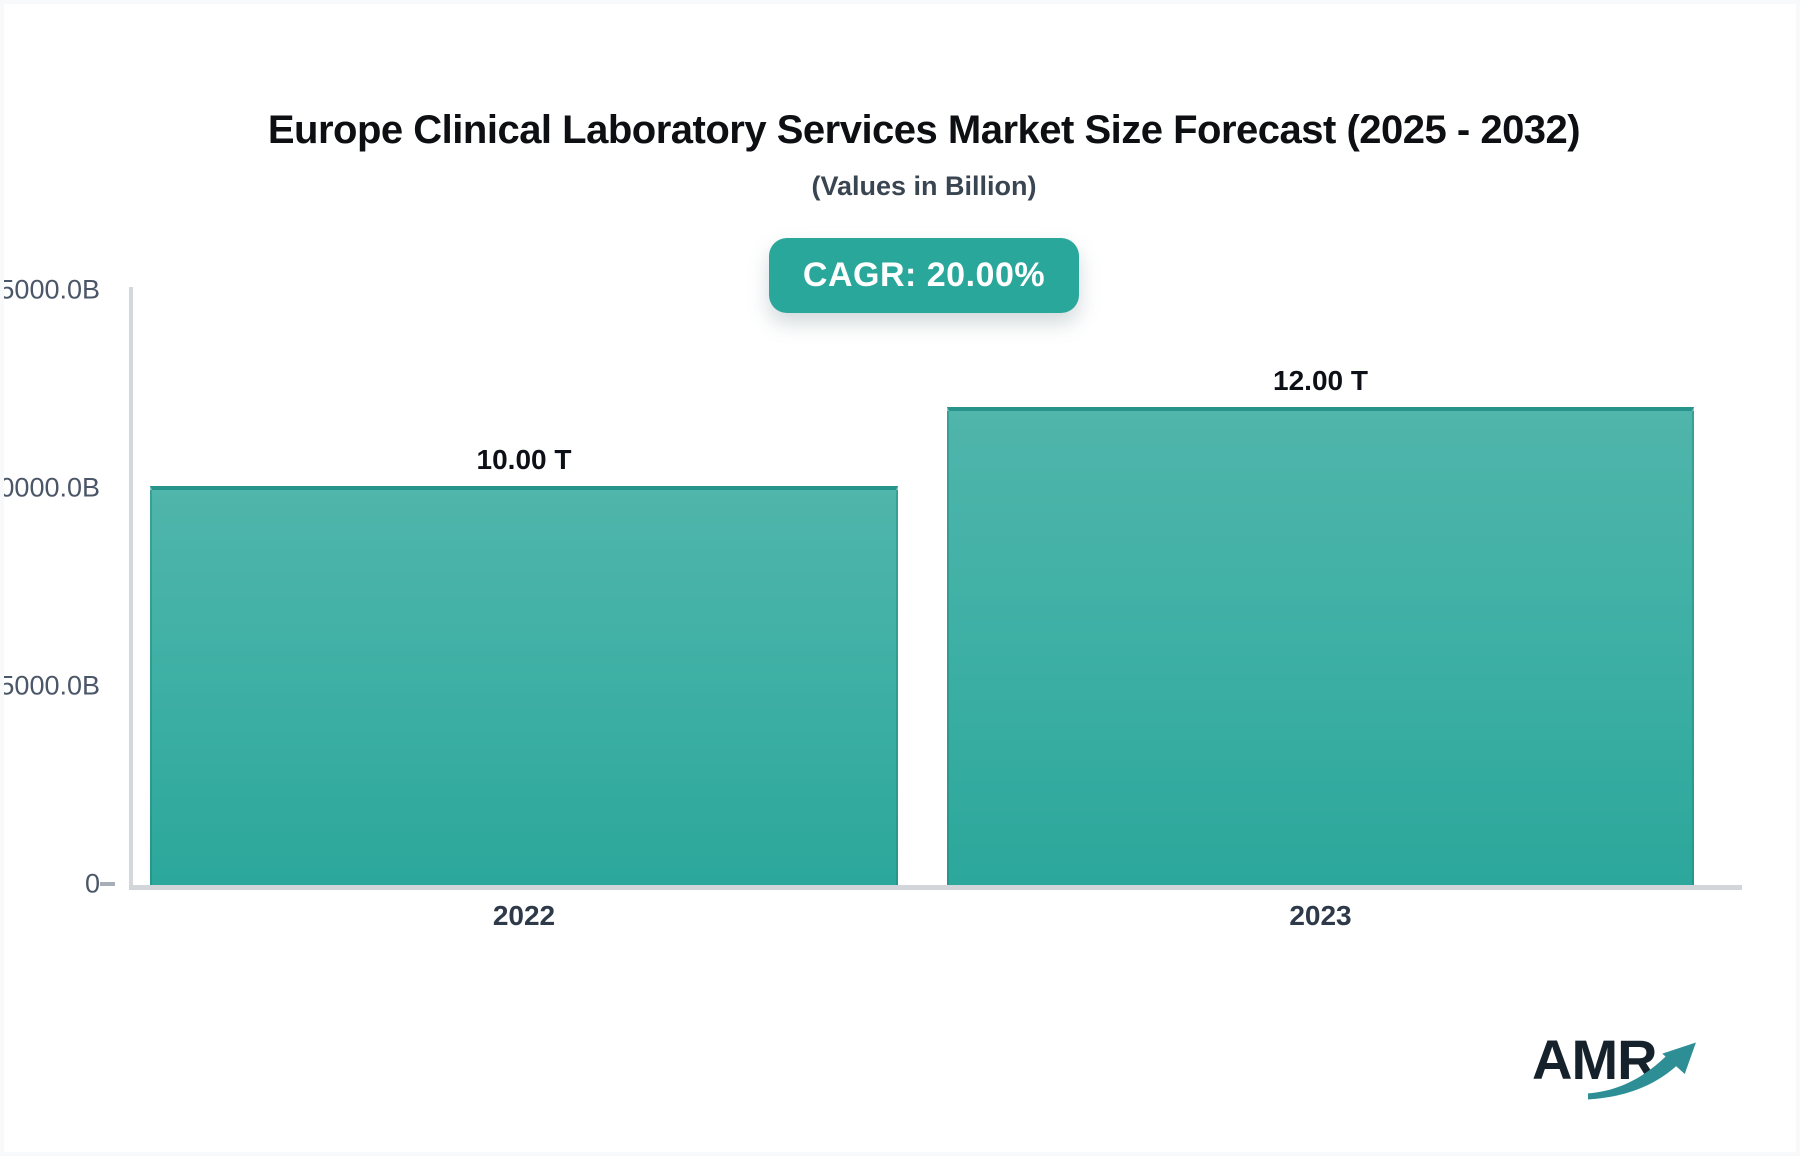 The height and width of the screenshot is (1156, 1800). Describe the element at coordinates (50, 487) in the screenshot. I see `y-tick-label: 0000.0B` at that location.